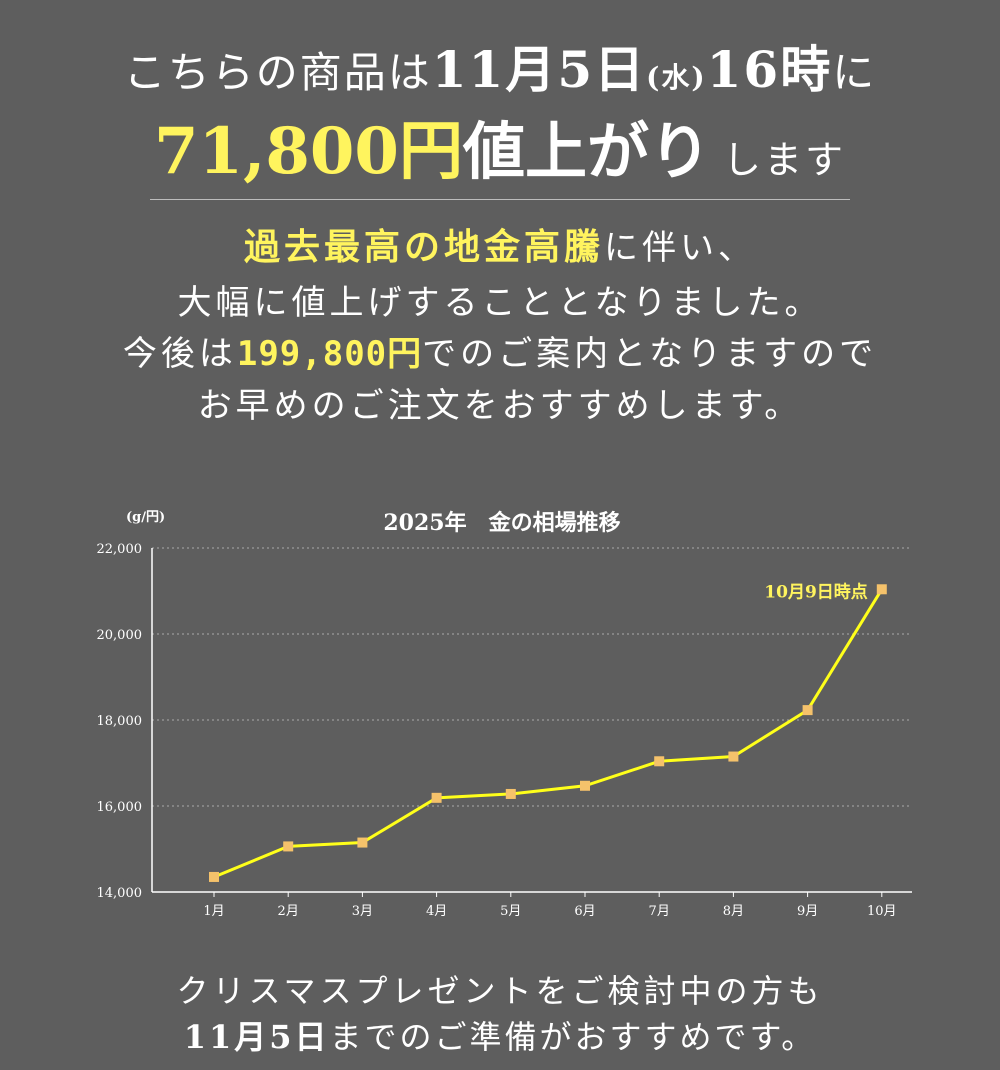 The width and height of the screenshot is (1000, 1070). I want to click on headline-date-line: こちらの商品は11月5日(水)16時に, so click(500, 66).